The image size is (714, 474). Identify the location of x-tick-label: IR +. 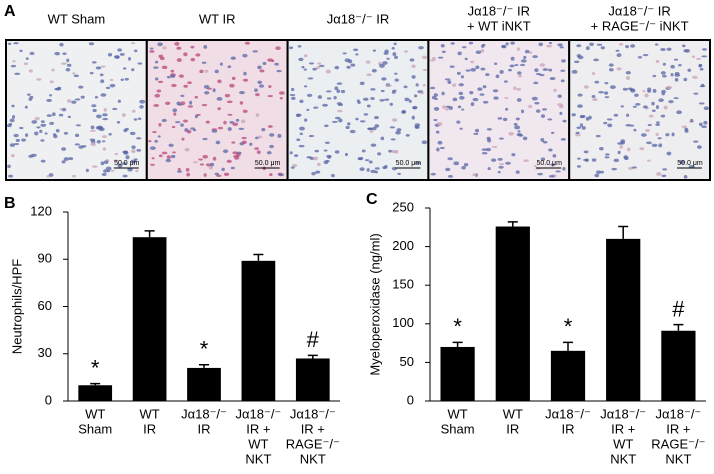
(258, 428).